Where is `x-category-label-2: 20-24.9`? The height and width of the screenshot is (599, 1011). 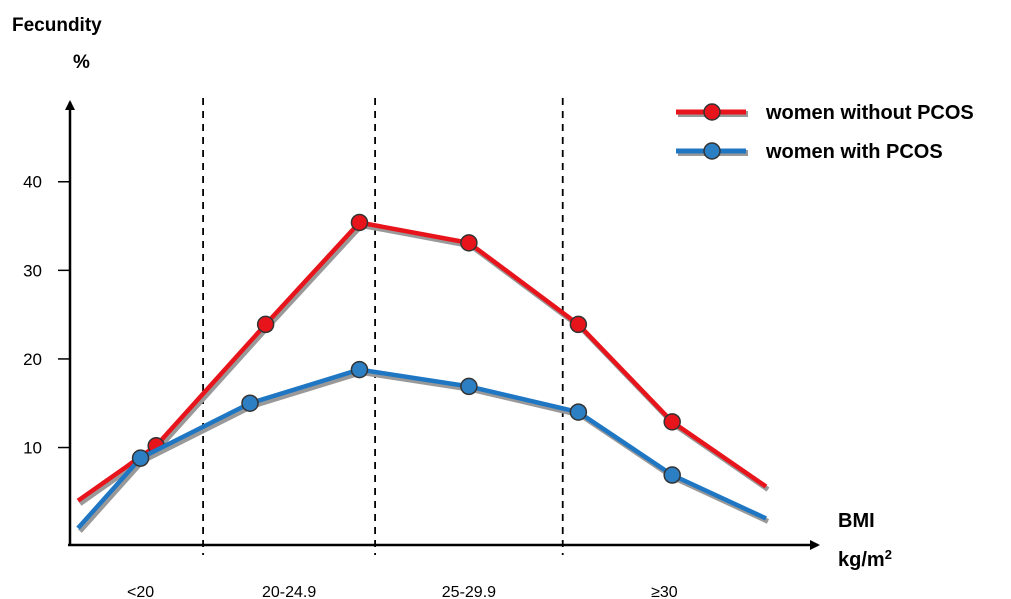 x-category-label-2: 20-24.9 is located at coordinates (289, 591).